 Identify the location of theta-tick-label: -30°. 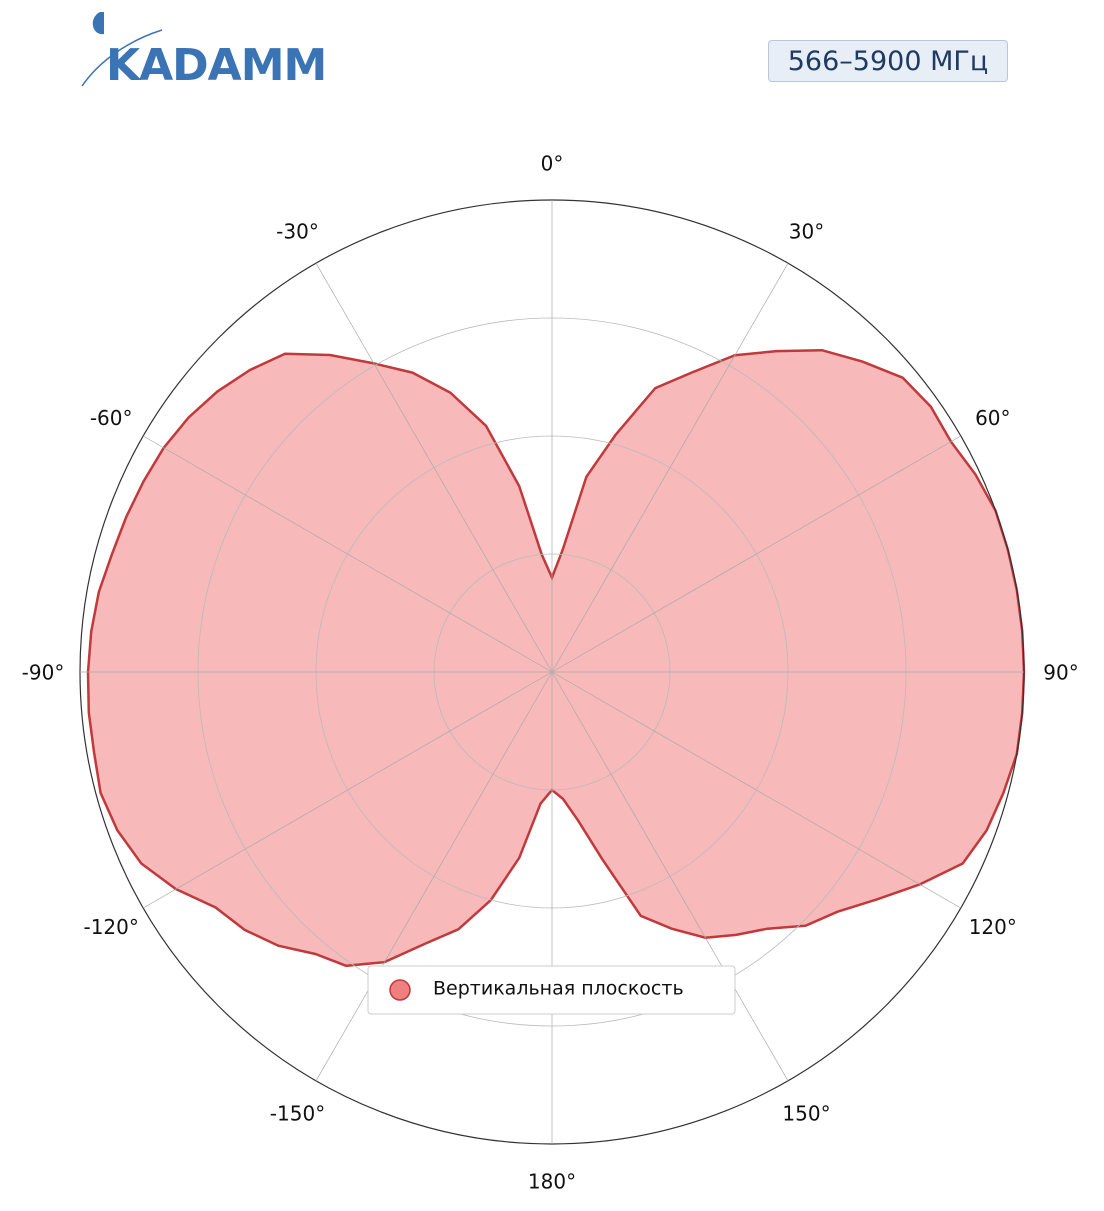
(297, 232).